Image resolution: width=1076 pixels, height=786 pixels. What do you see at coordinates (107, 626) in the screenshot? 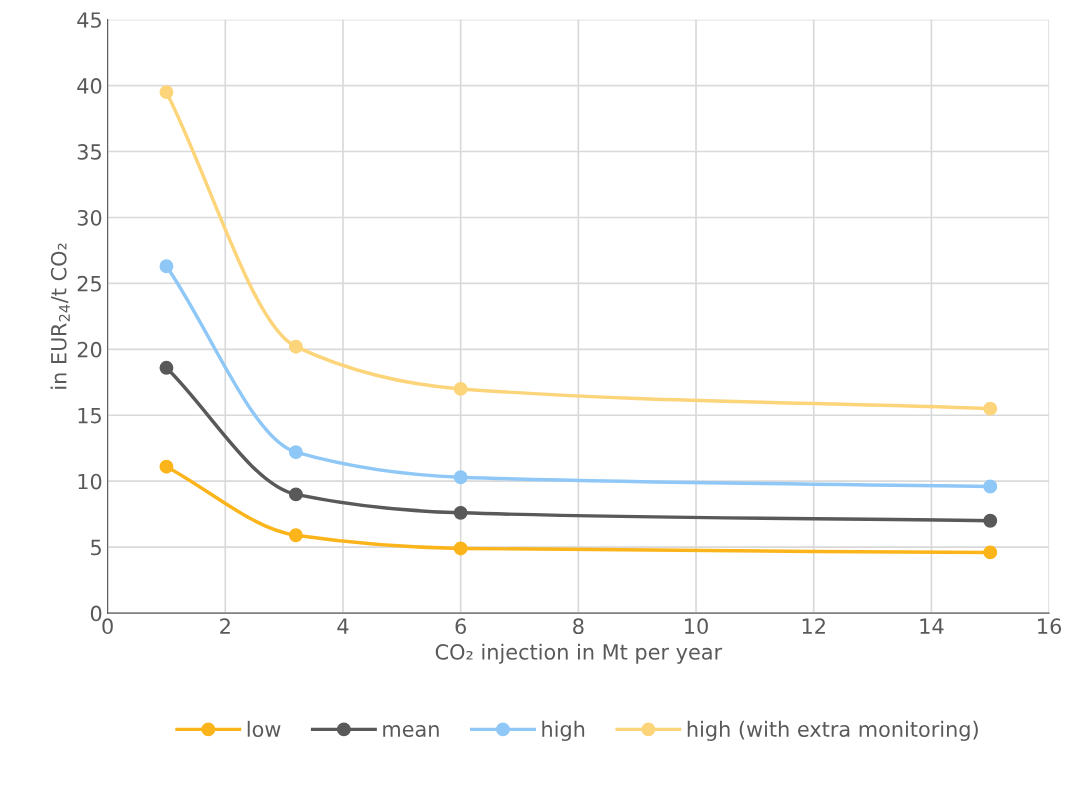
I see `x-tick-label: 0` at bounding box center [107, 626].